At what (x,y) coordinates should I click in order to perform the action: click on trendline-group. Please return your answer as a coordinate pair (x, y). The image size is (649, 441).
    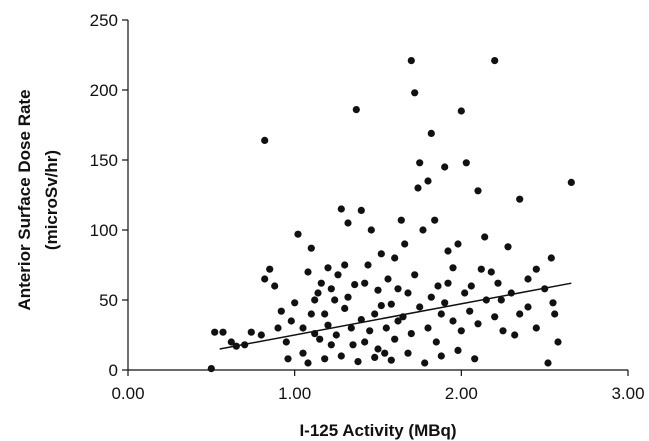
    Looking at the image, I should click on (395, 316).